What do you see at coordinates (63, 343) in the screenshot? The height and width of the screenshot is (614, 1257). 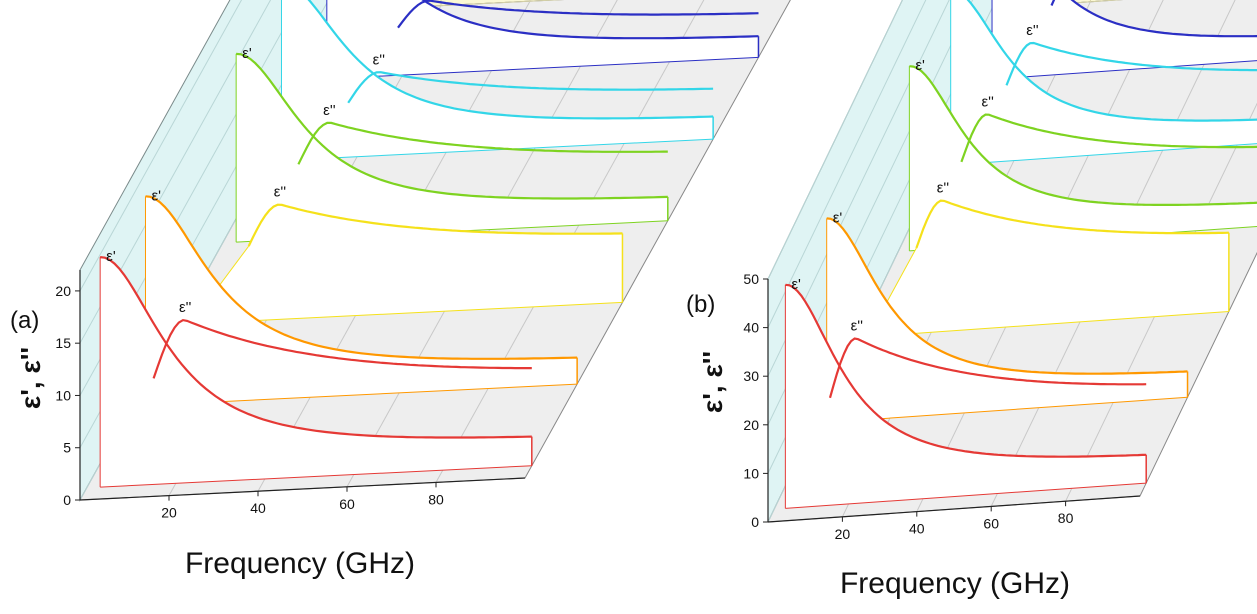 I see `y-tick-label: 15` at bounding box center [63, 343].